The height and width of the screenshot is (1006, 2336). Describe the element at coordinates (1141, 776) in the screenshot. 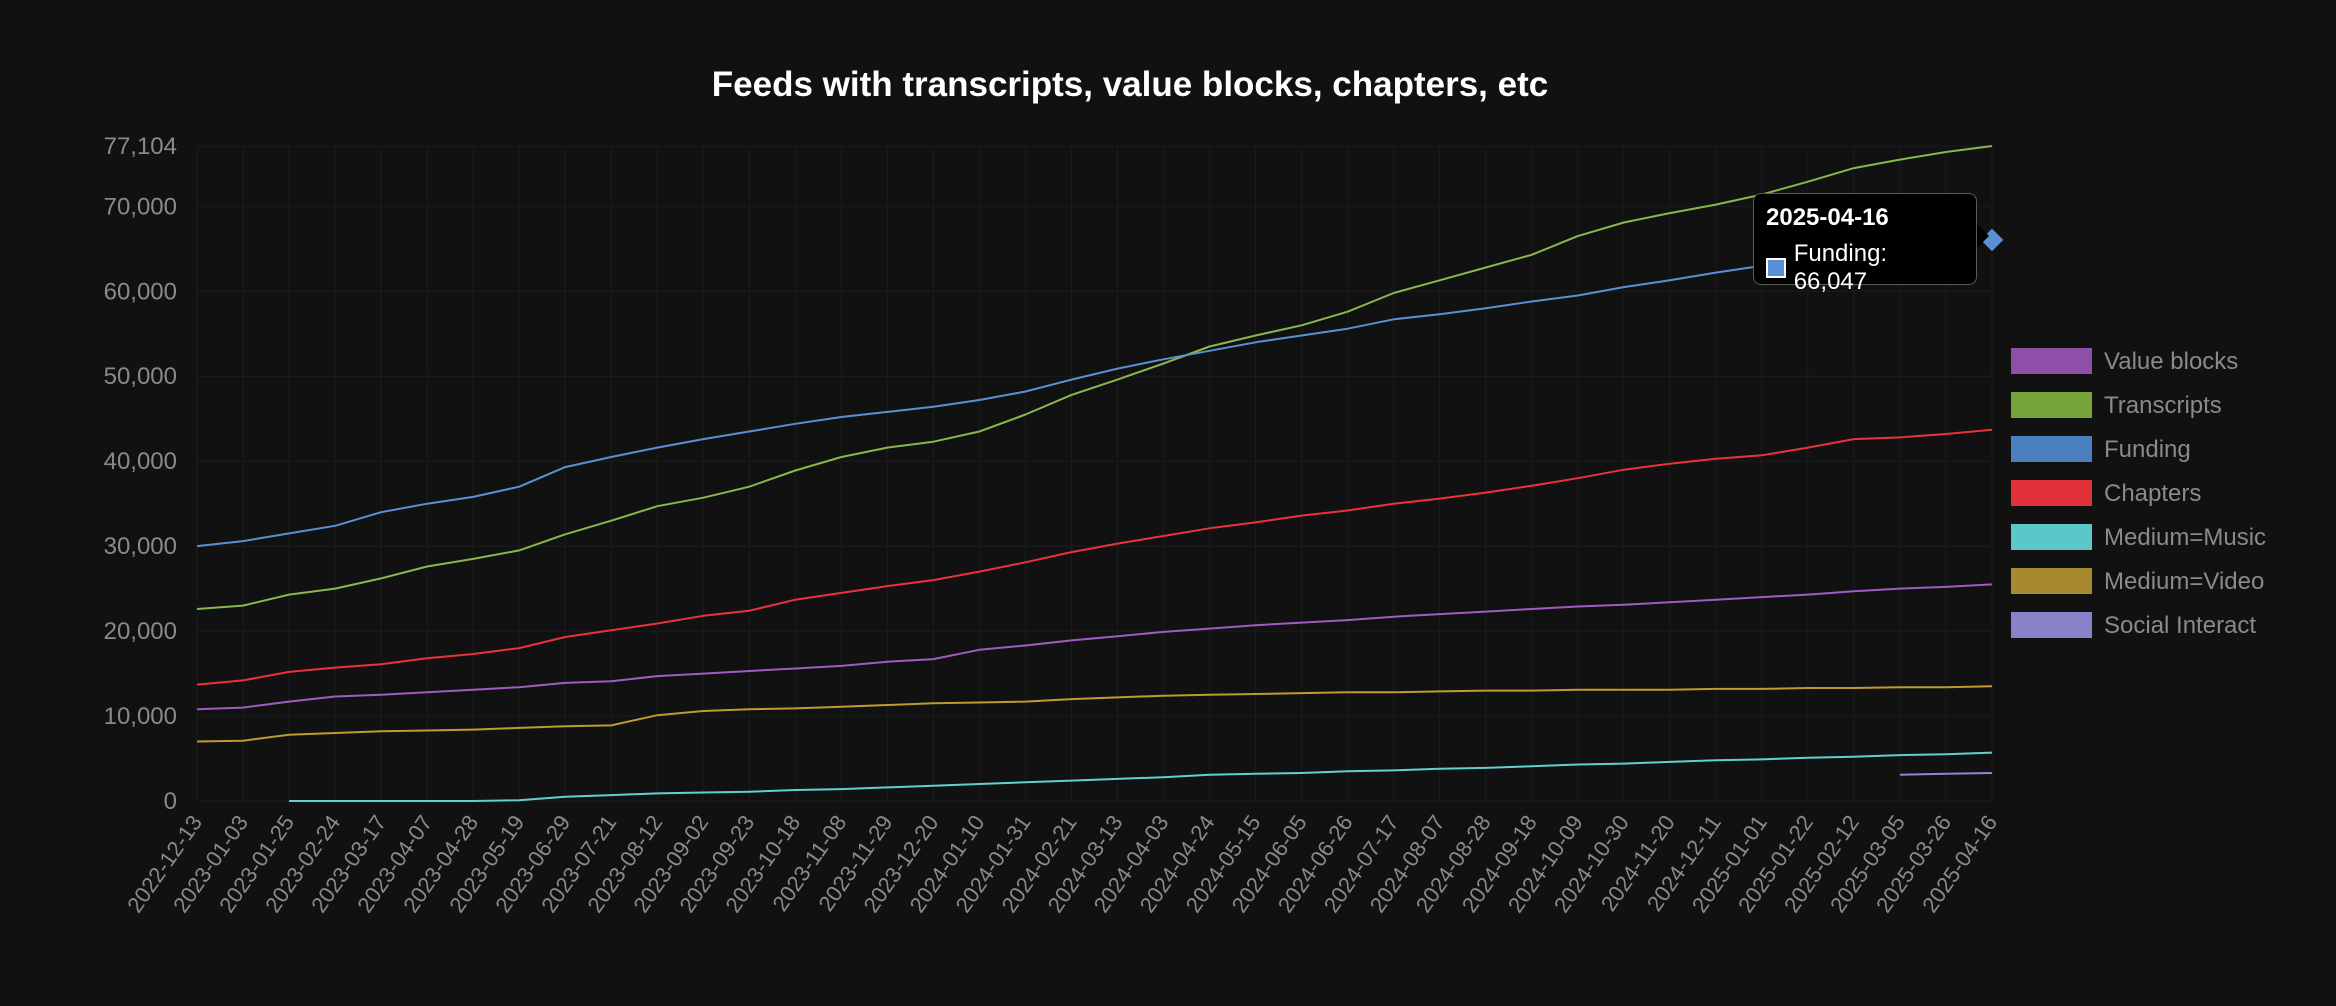

I see `series-line-medium-music` at that location.